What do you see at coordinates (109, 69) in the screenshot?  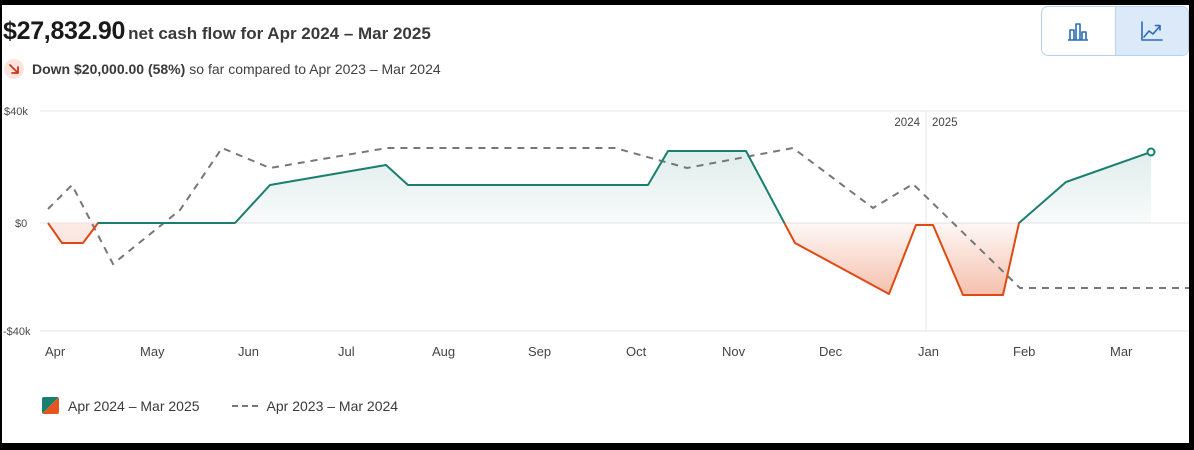 I see `change-amount: Down $20,000.00 (58%)` at bounding box center [109, 69].